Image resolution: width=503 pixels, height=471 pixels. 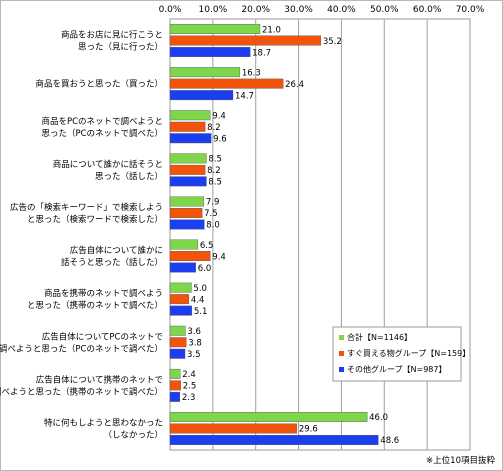 What do you see at coordinates (86, 207) in the screenshot?
I see `category-label: 広告の「検索キーワード」で検索しよう` at bounding box center [86, 207].